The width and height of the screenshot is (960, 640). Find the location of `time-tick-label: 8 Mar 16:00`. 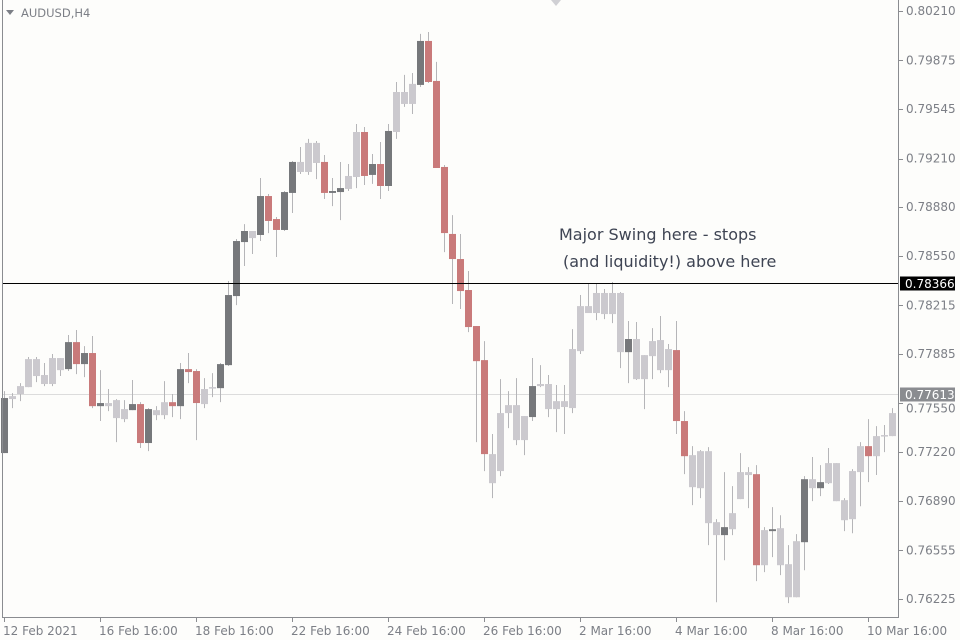

time-tick-label: 8 Mar 16:00 is located at coordinates (807, 631).